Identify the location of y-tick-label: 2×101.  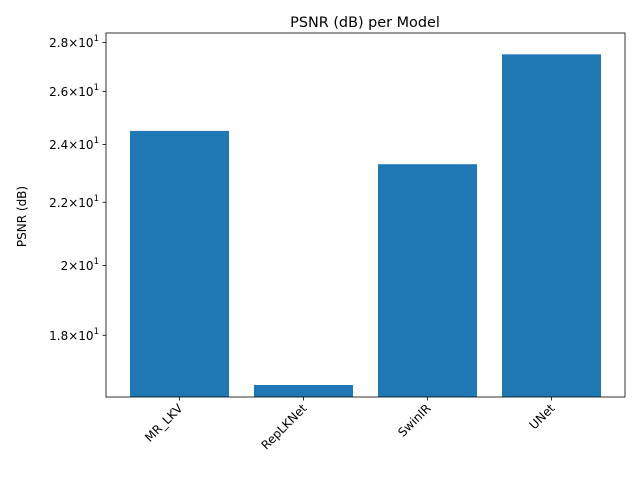
(80, 265).